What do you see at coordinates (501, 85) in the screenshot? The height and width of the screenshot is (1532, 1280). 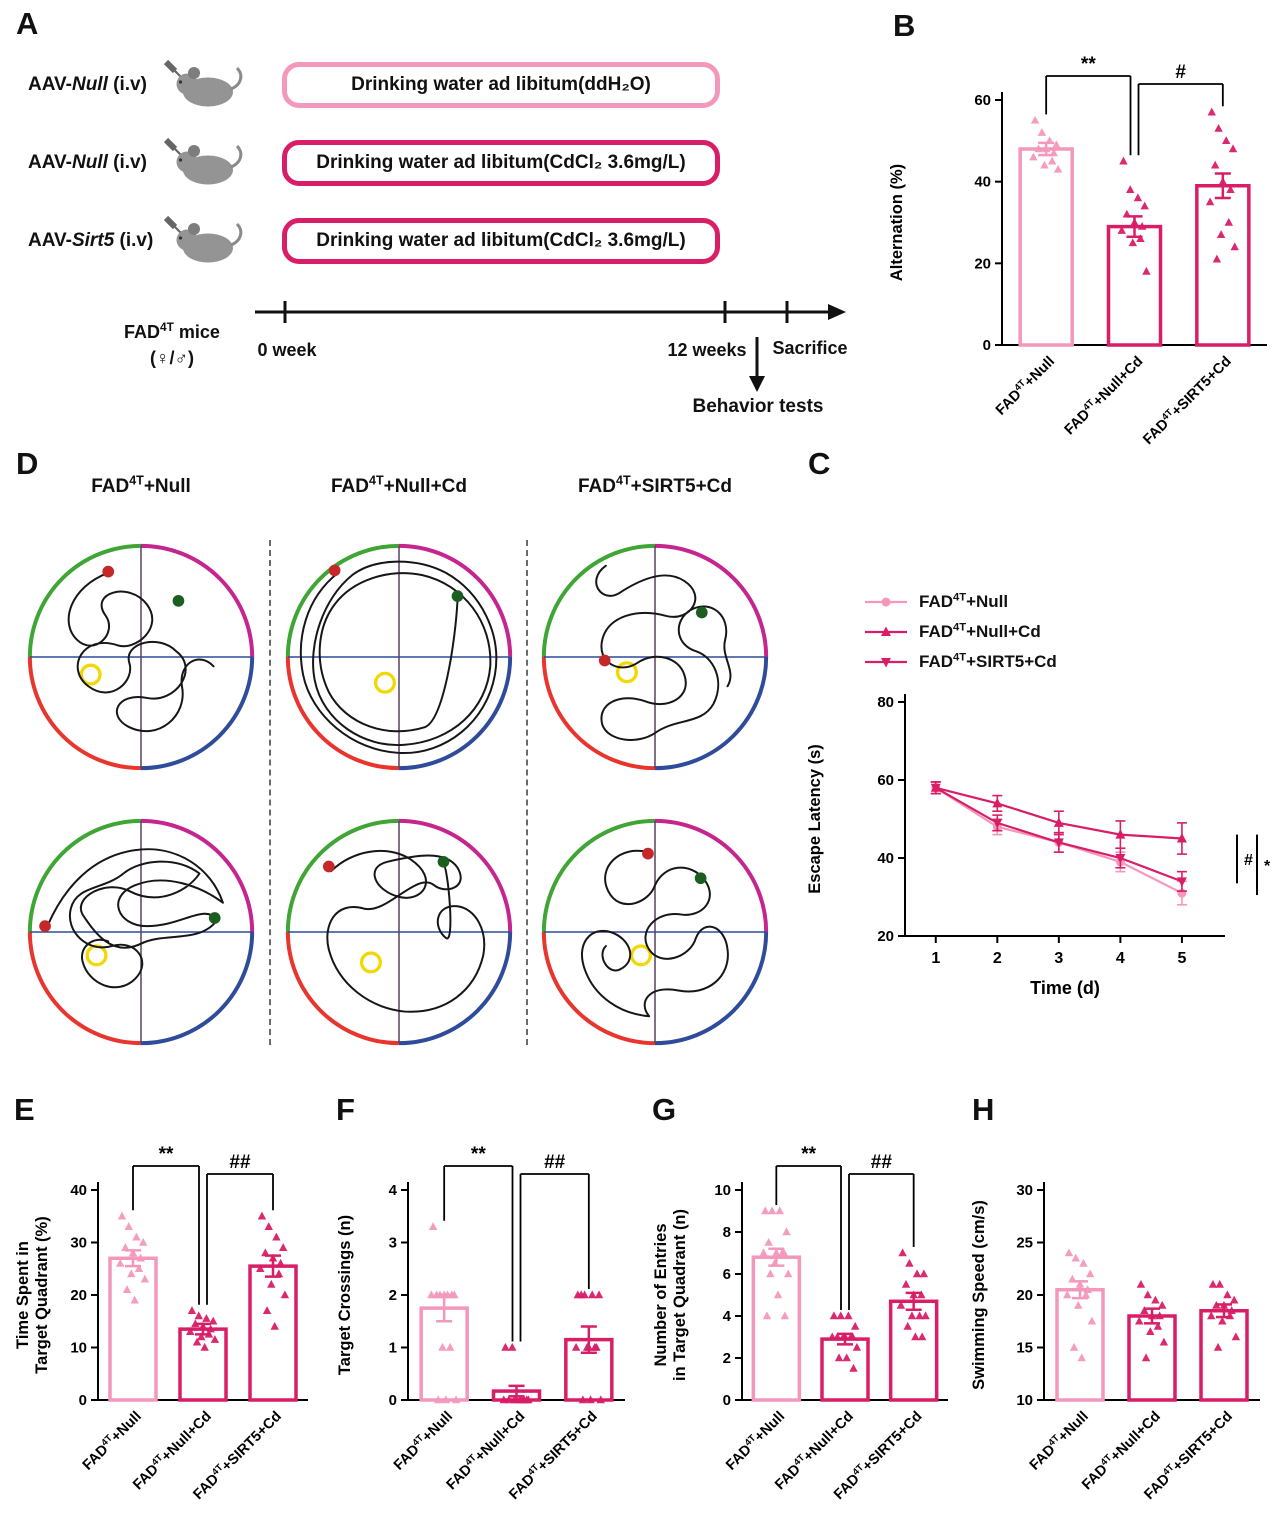 I see `treatment-box: Drinking water ad libitum(ddH₂O)` at bounding box center [501, 85].